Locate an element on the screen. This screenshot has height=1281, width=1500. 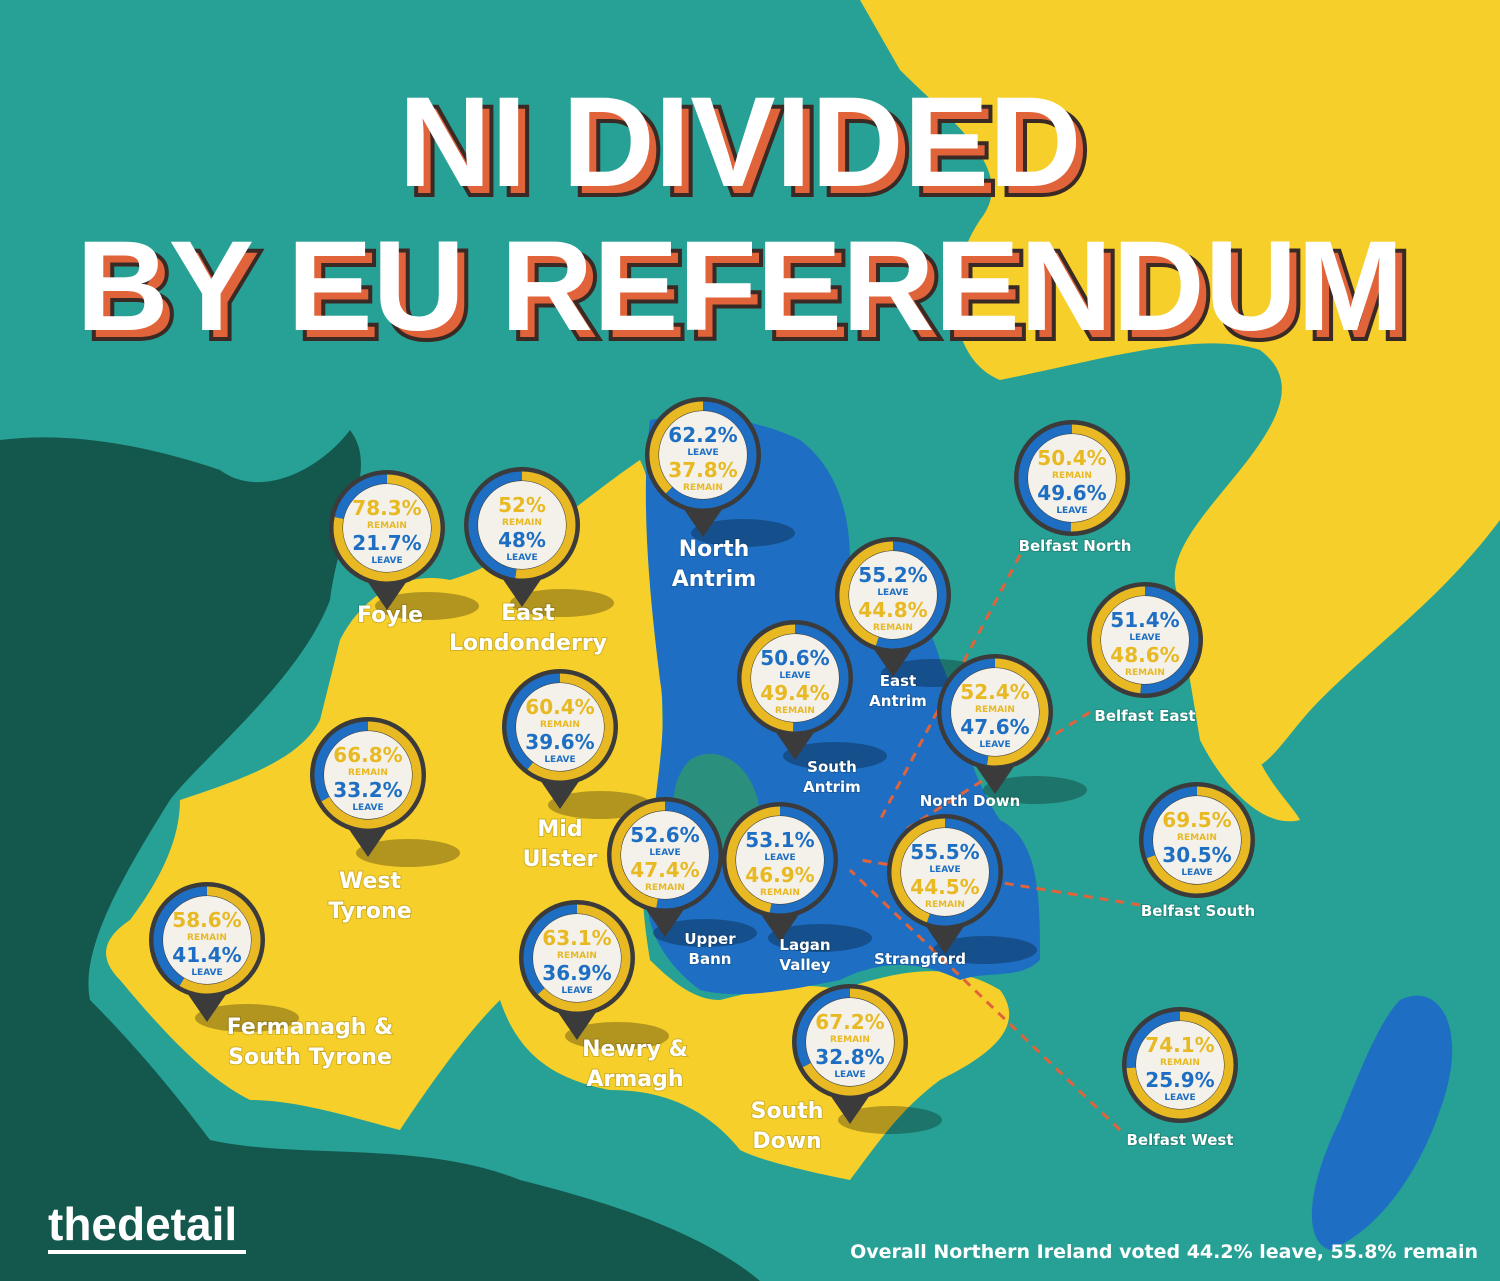
first-percent: 58.6% is located at coordinates (206, 920).